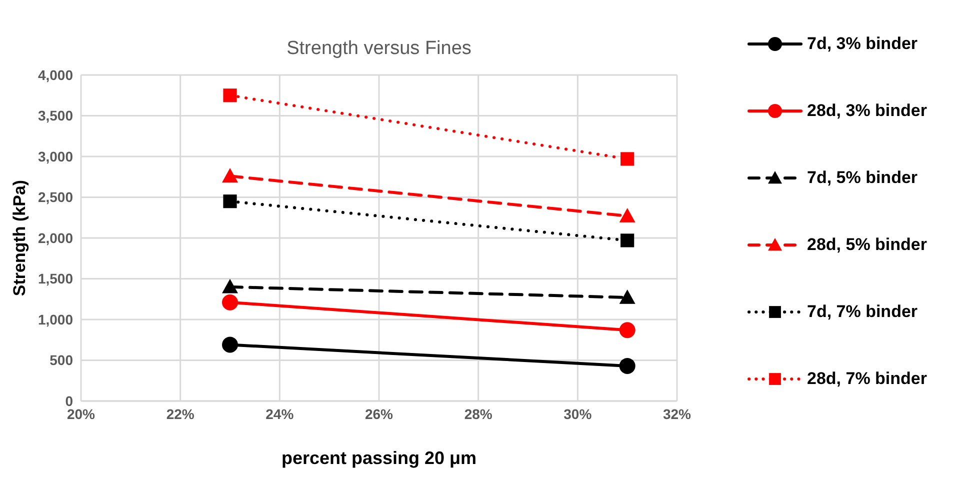 The width and height of the screenshot is (976, 482). Describe the element at coordinates (20, 238) in the screenshot. I see `y-axis-title: Strength (kPa)` at that location.